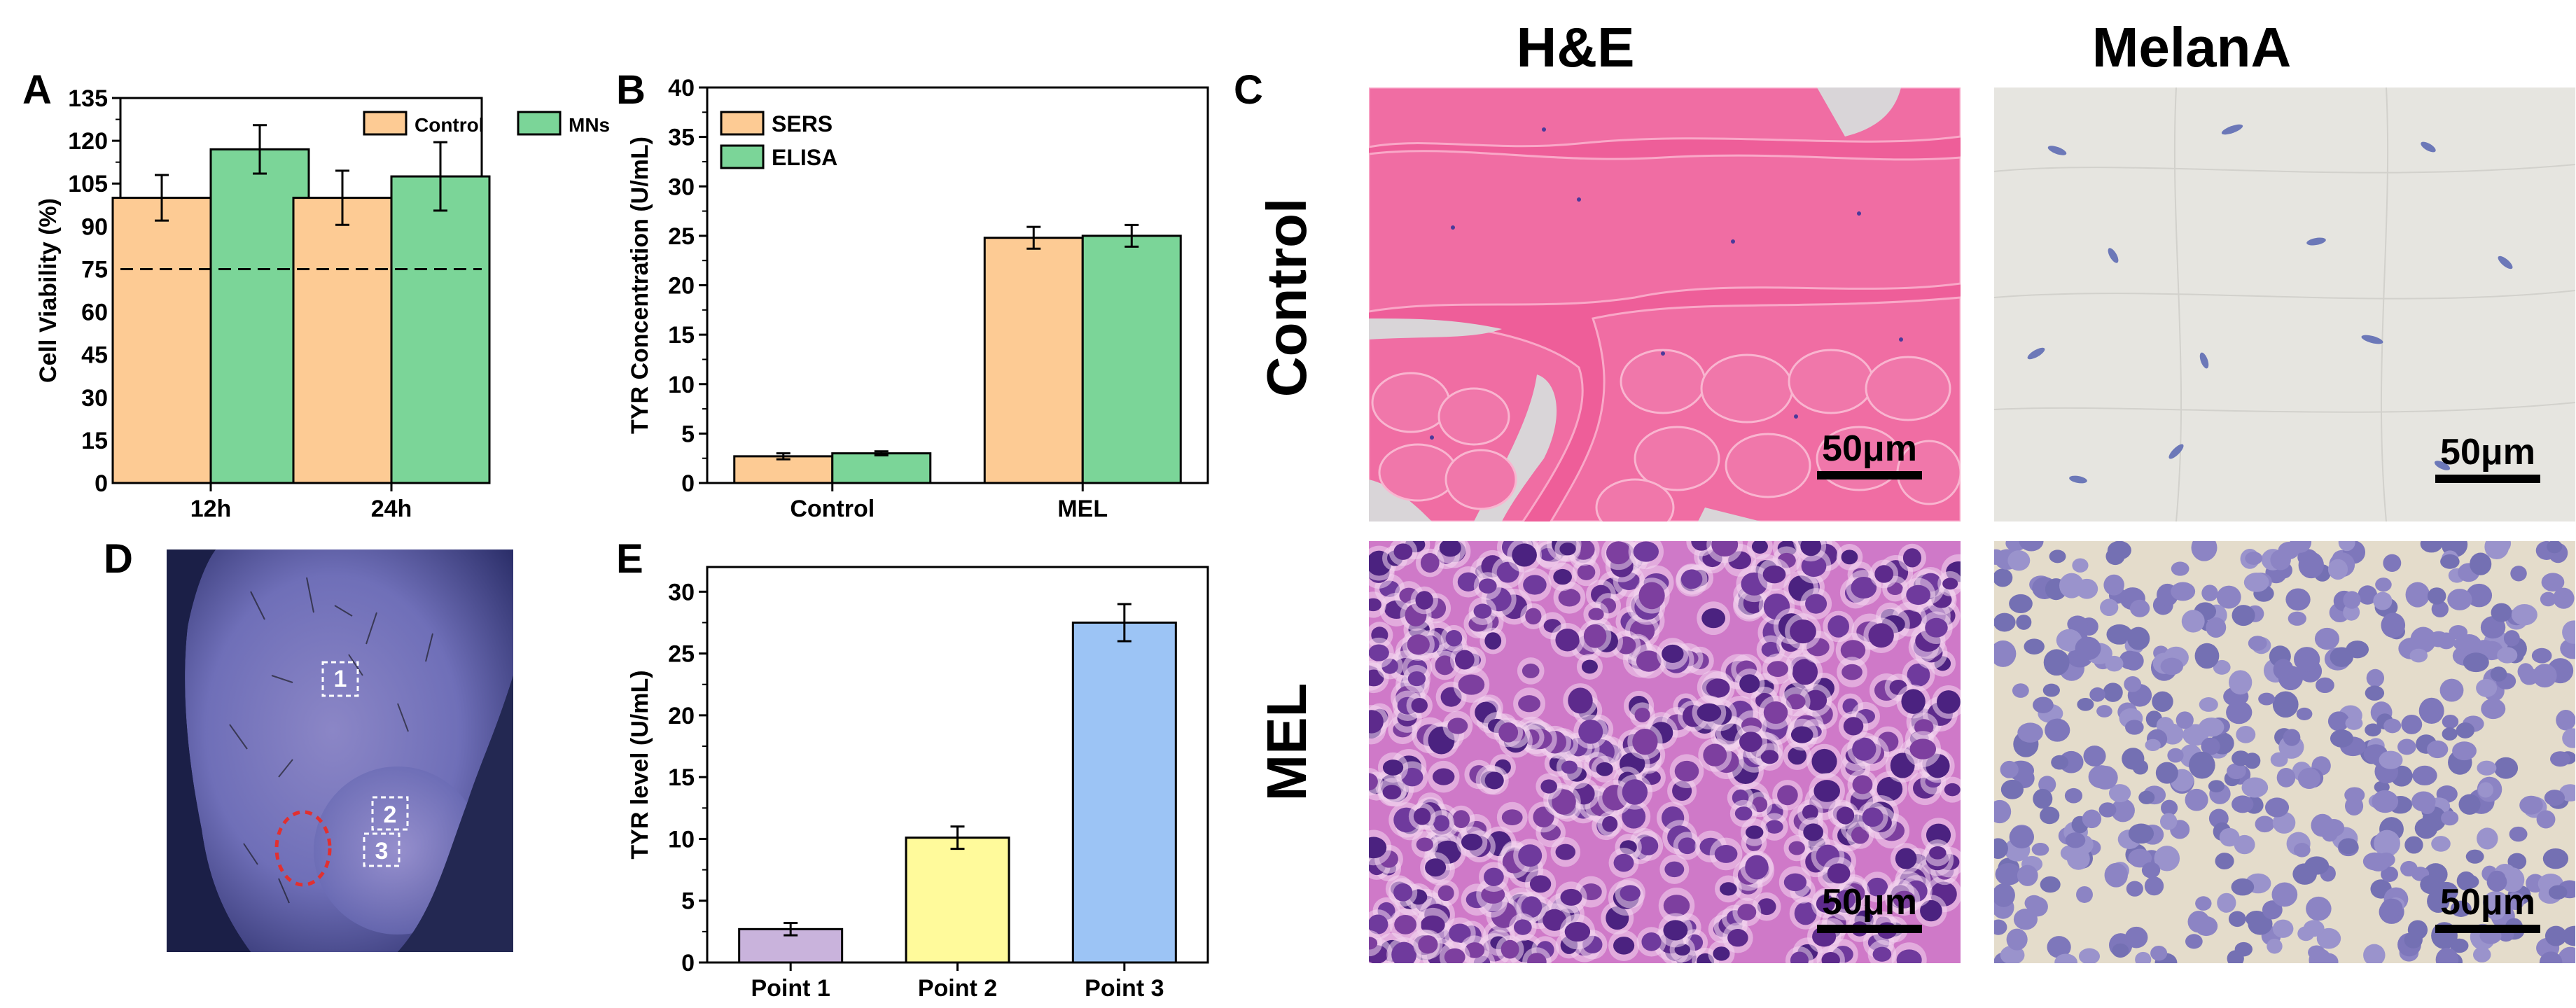  I want to click on scalebar-melana-mel: 50μm, so click(2487, 908).